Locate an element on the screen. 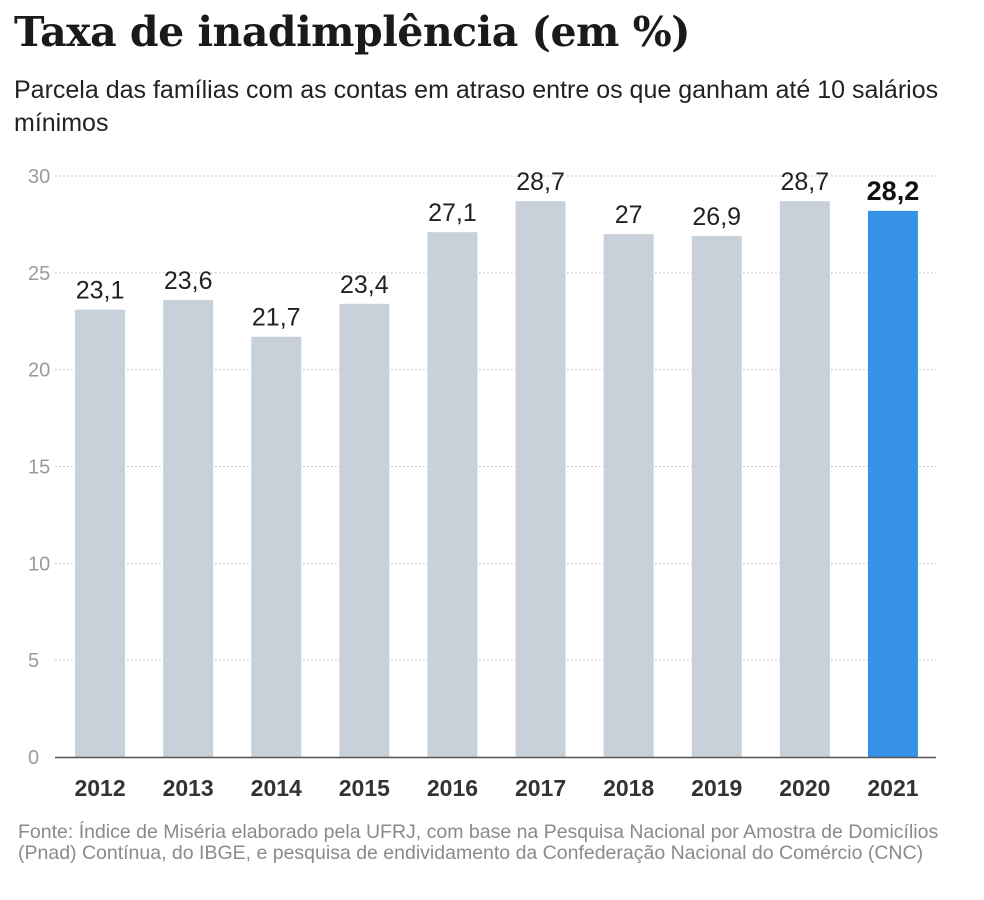 This screenshot has height=900, width=984. y-tick-label: 0 is located at coordinates (33, 758).